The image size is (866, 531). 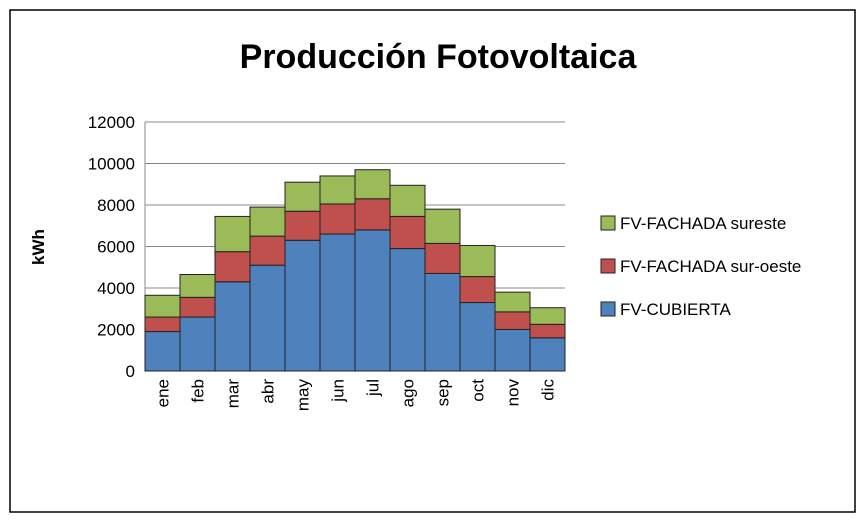 What do you see at coordinates (478, 390) in the screenshot?
I see `x-tick-label: oct` at bounding box center [478, 390].